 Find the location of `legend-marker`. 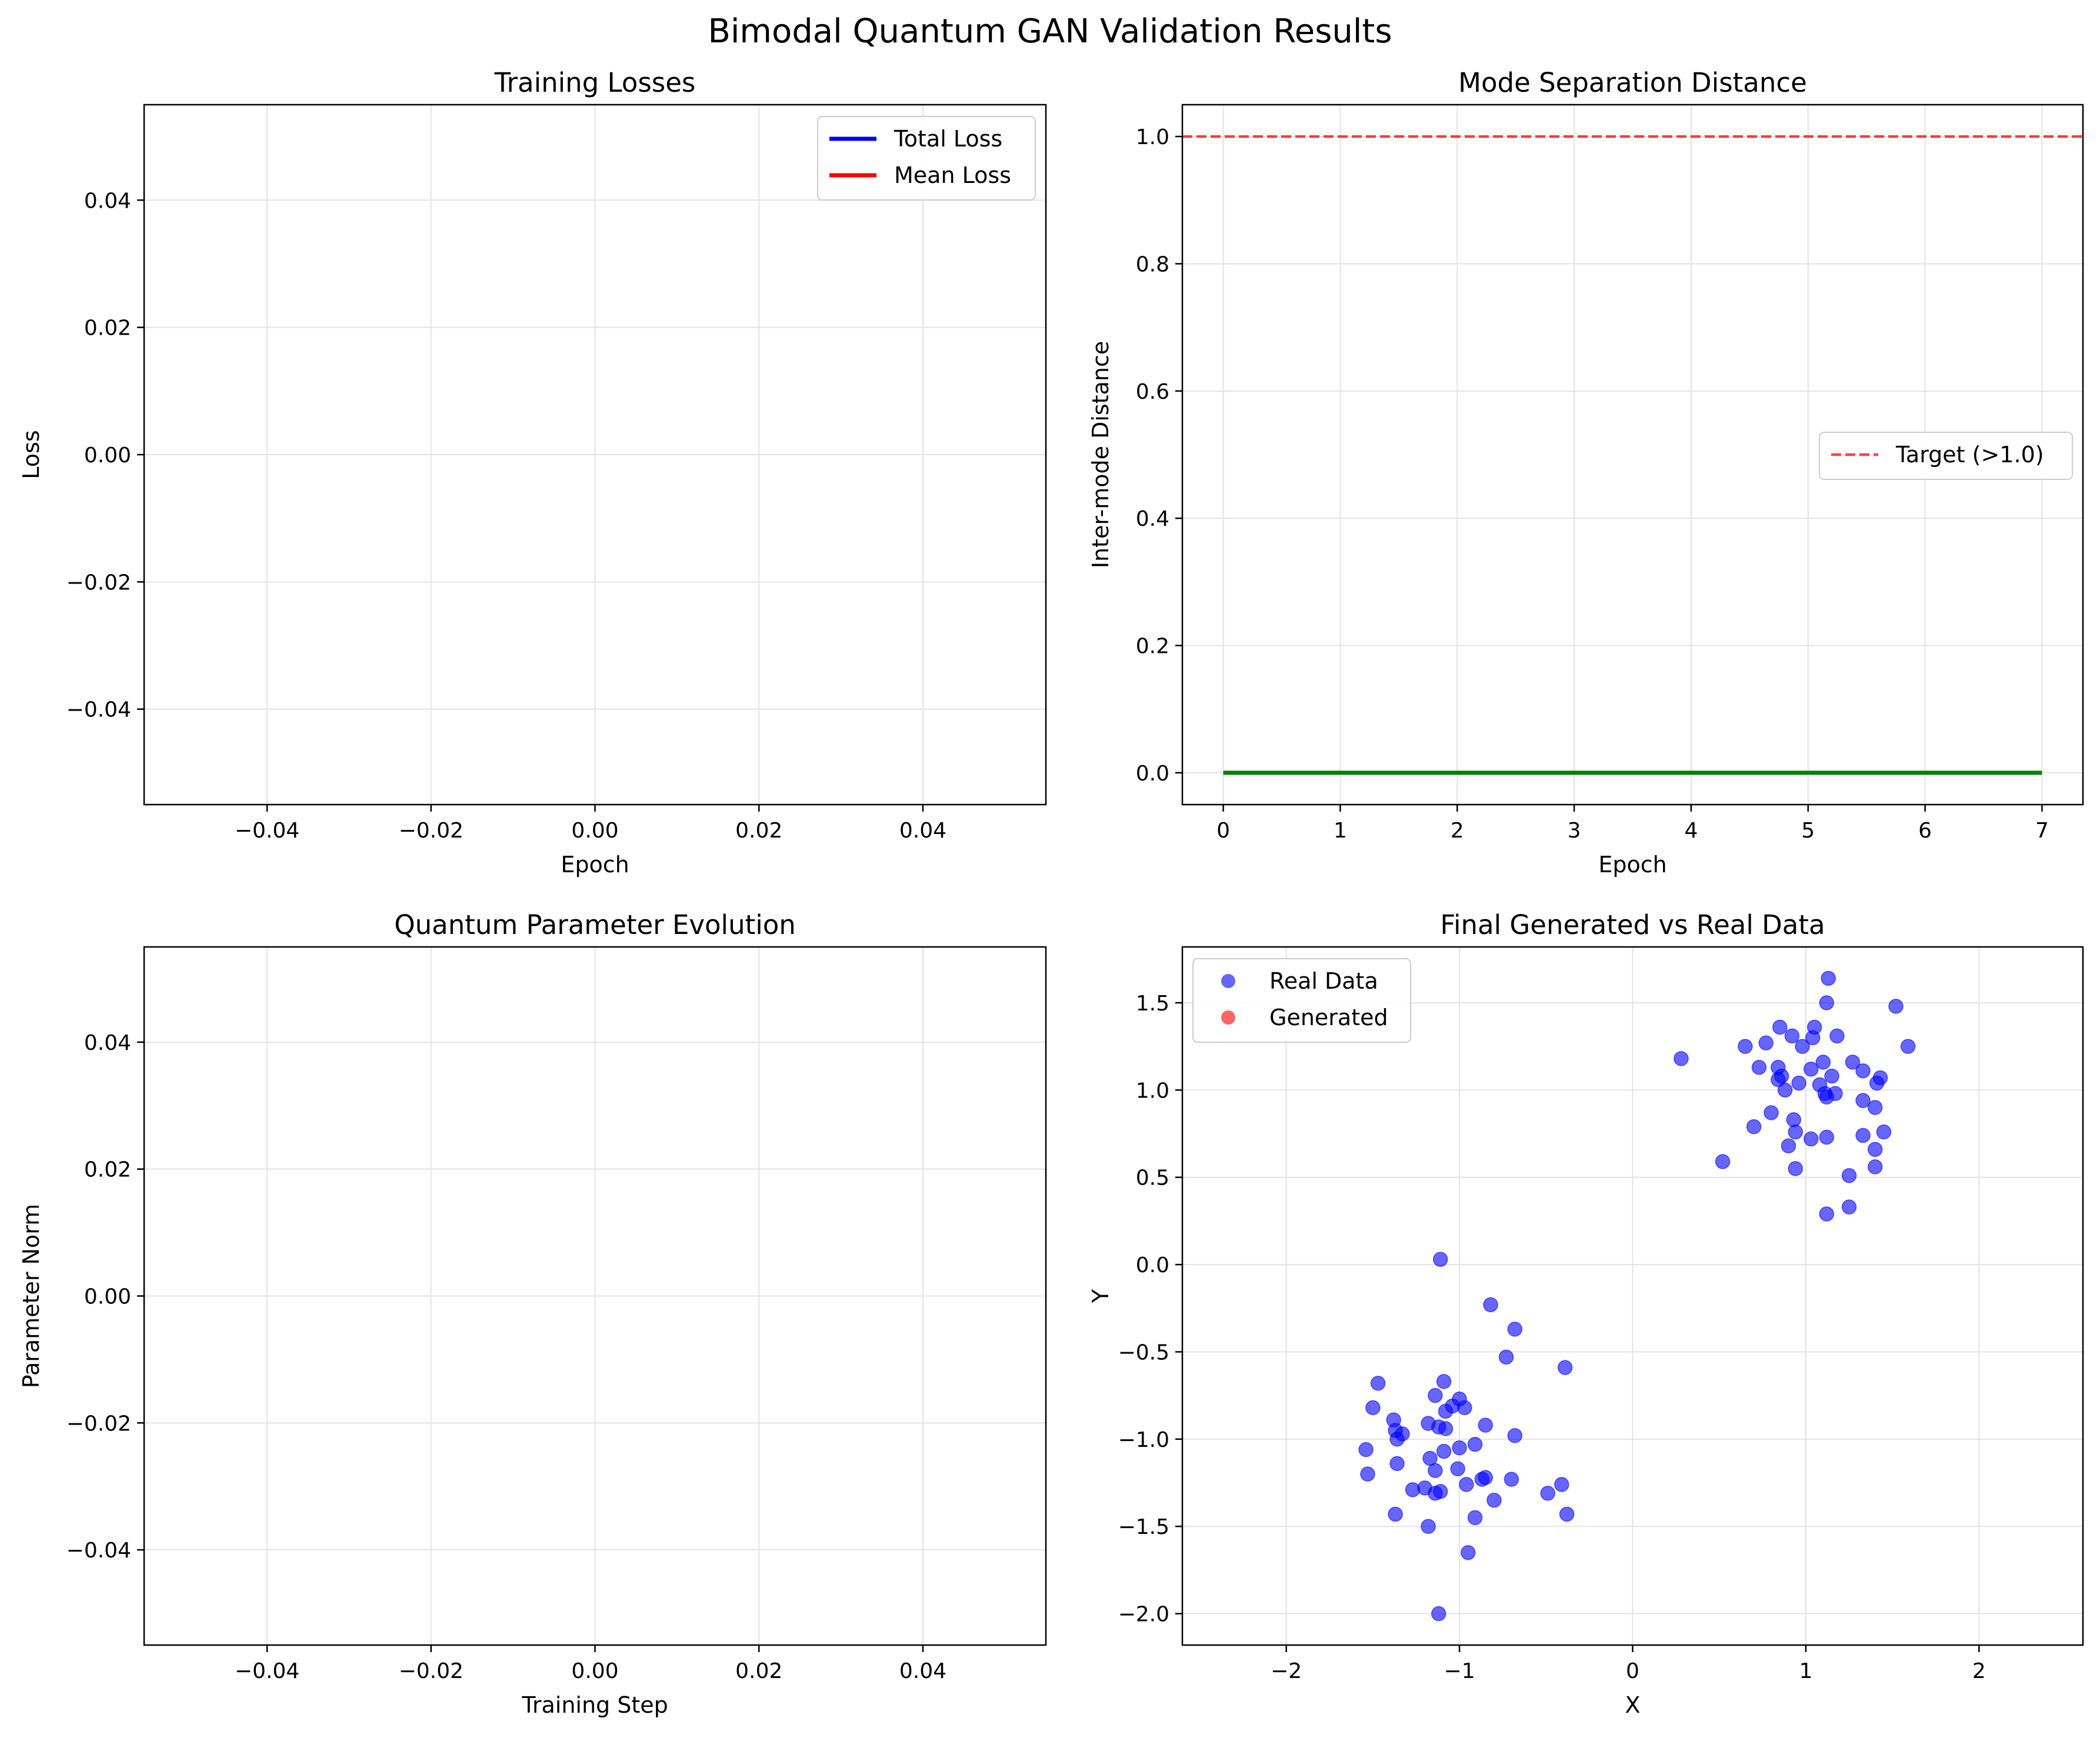

legend-marker is located at coordinates (1228, 1017).